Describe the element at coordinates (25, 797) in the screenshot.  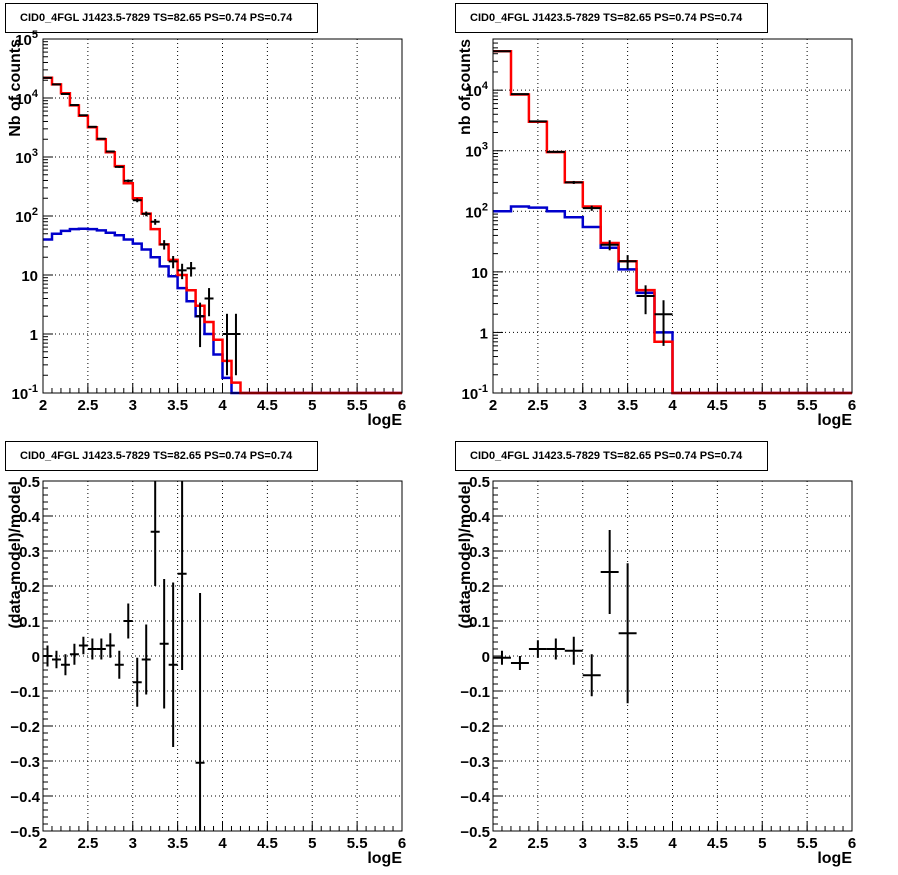
I see `y-tick-label: −0.4` at that location.